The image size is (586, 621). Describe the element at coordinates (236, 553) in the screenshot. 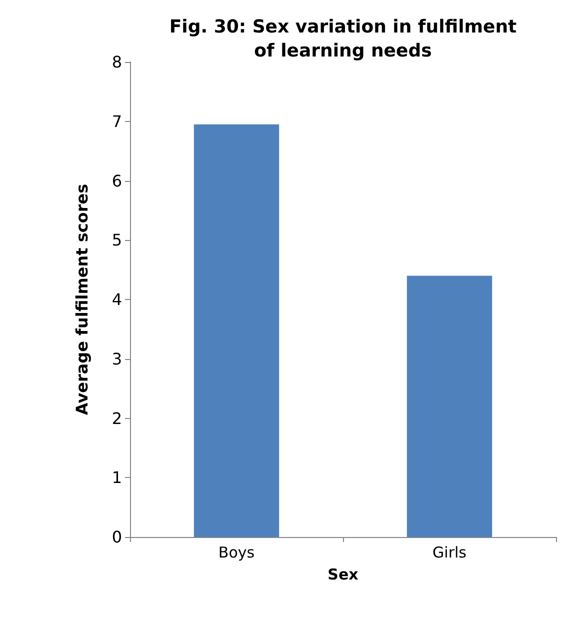

I see `x-tick-label: Boys` at that location.